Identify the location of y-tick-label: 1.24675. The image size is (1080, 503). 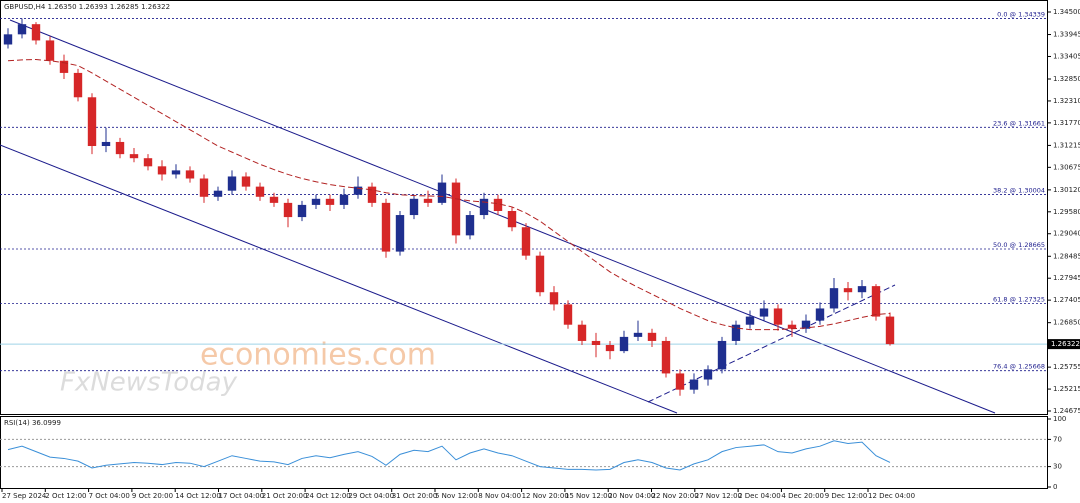
(1066, 411).